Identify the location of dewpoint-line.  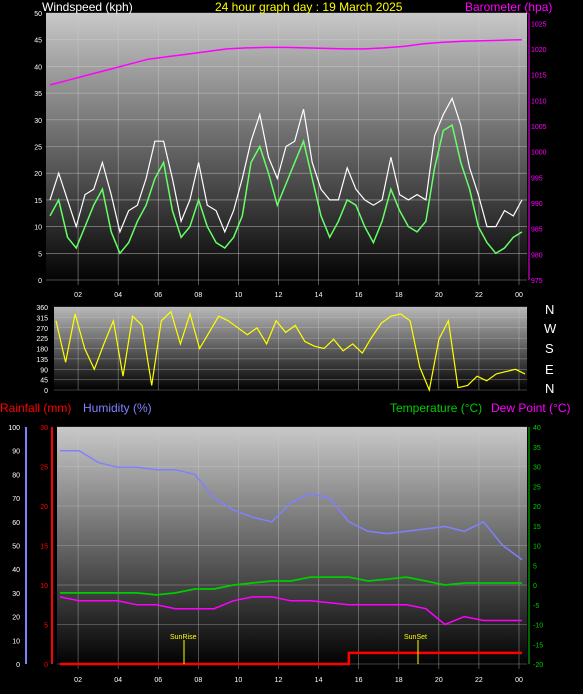
(290, 611).